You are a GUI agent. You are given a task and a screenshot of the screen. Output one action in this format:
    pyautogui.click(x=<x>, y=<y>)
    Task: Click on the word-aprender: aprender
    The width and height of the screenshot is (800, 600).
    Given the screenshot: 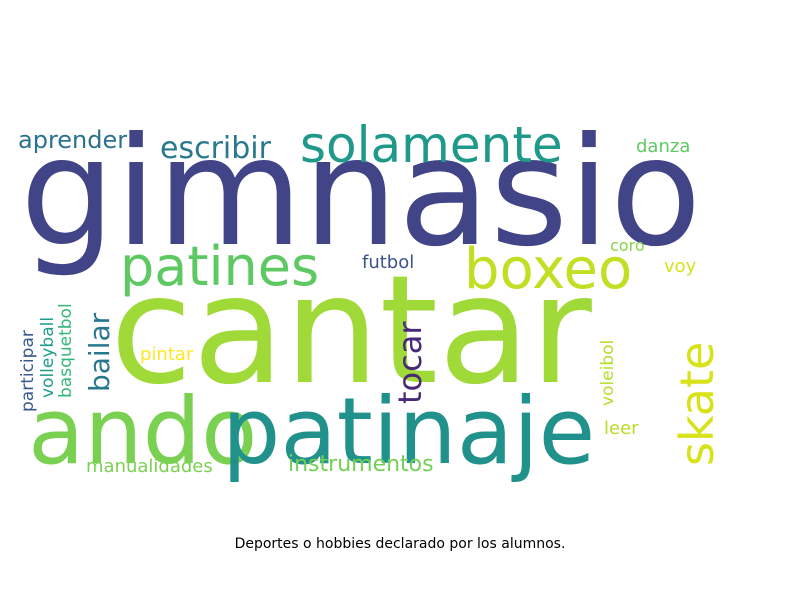 What is the action you would take?
    pyautogui.click(x=73, y=140)
    